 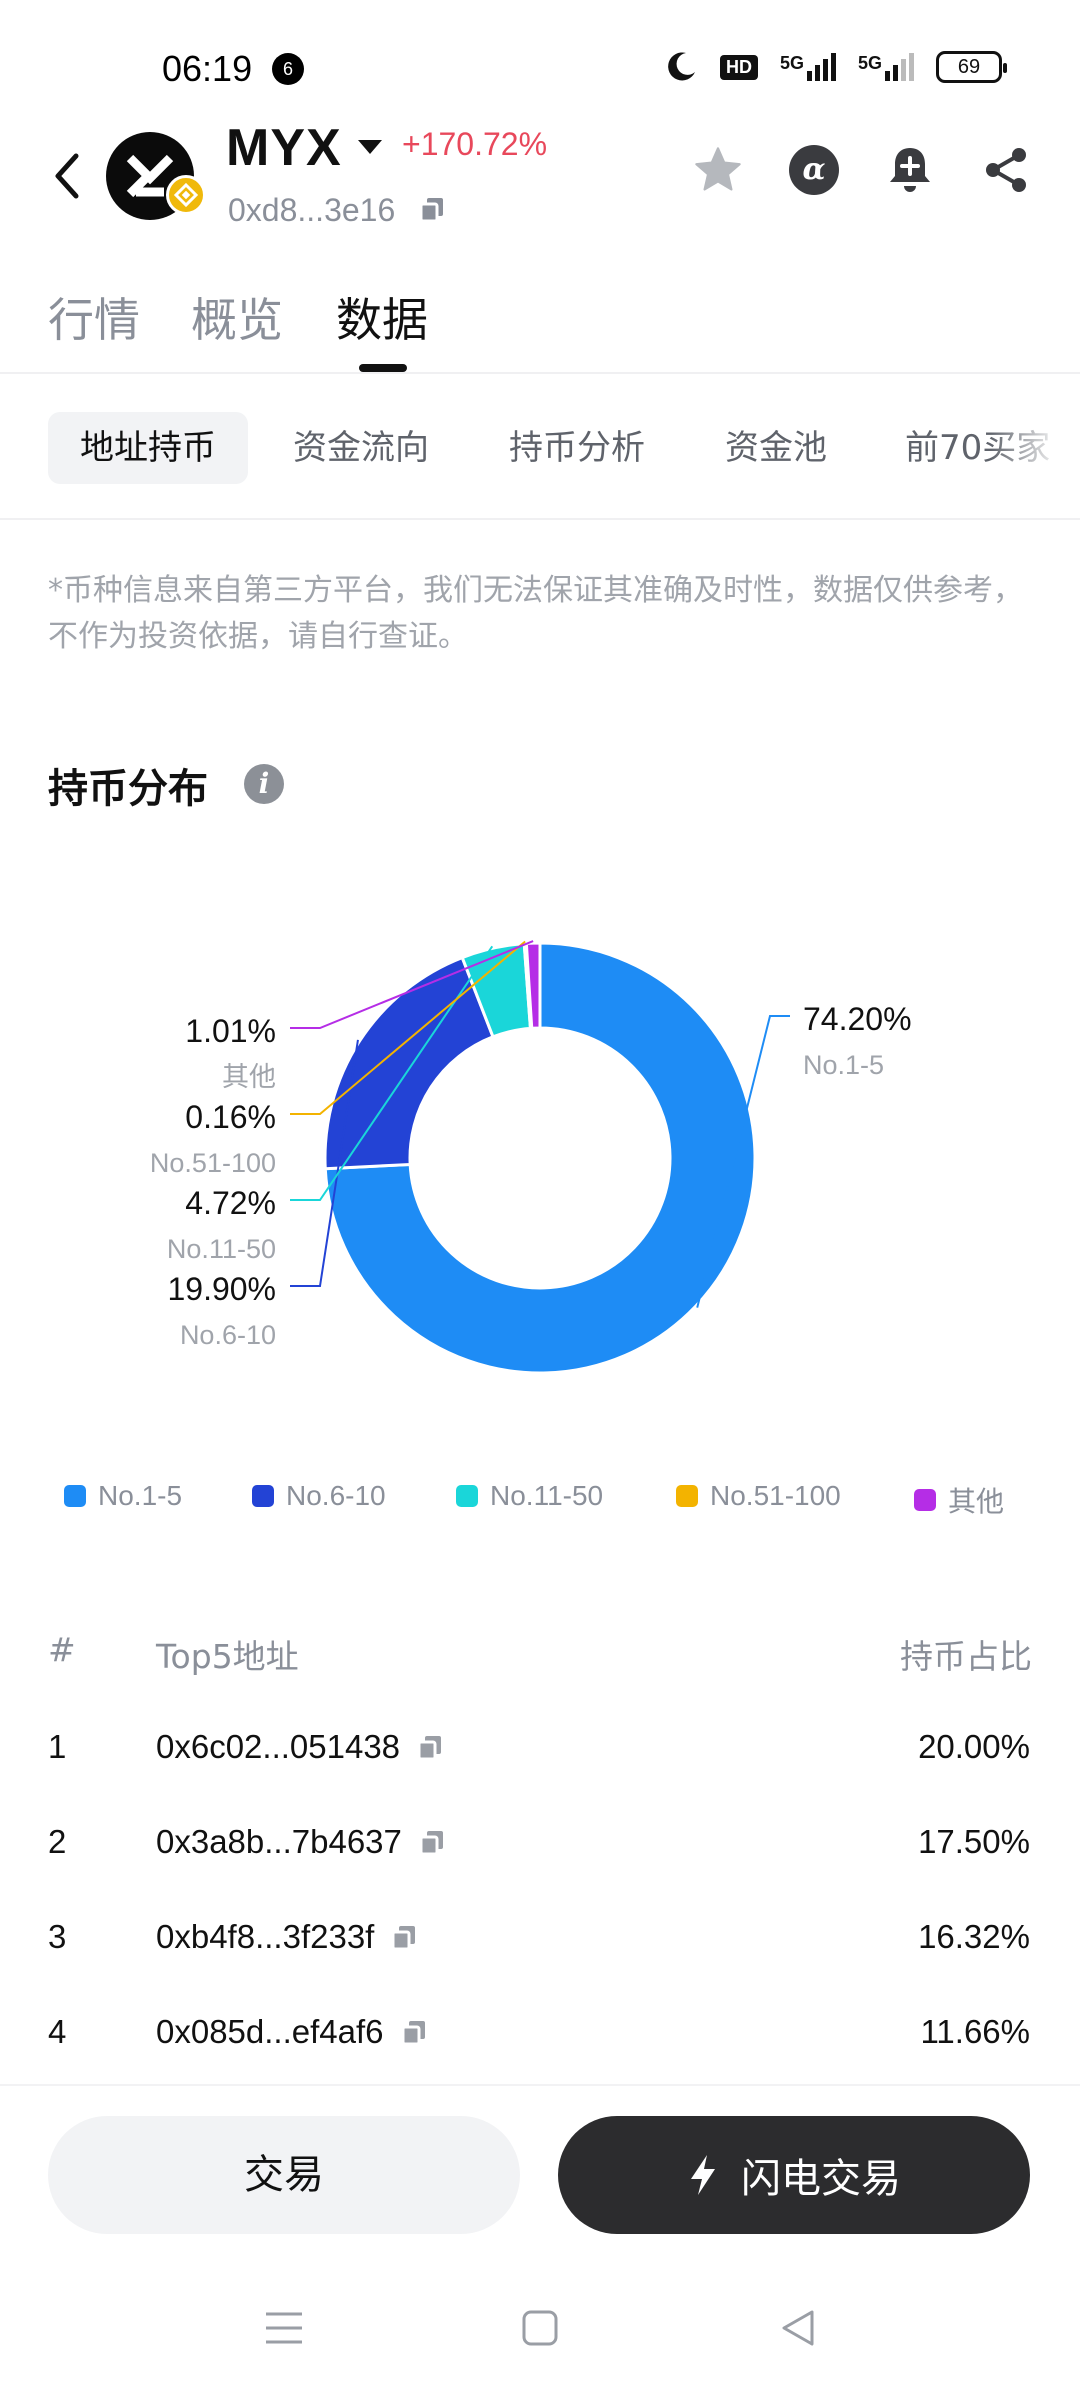 I want to click on legend-label: No.51-100, so click(x=775, y=1495).